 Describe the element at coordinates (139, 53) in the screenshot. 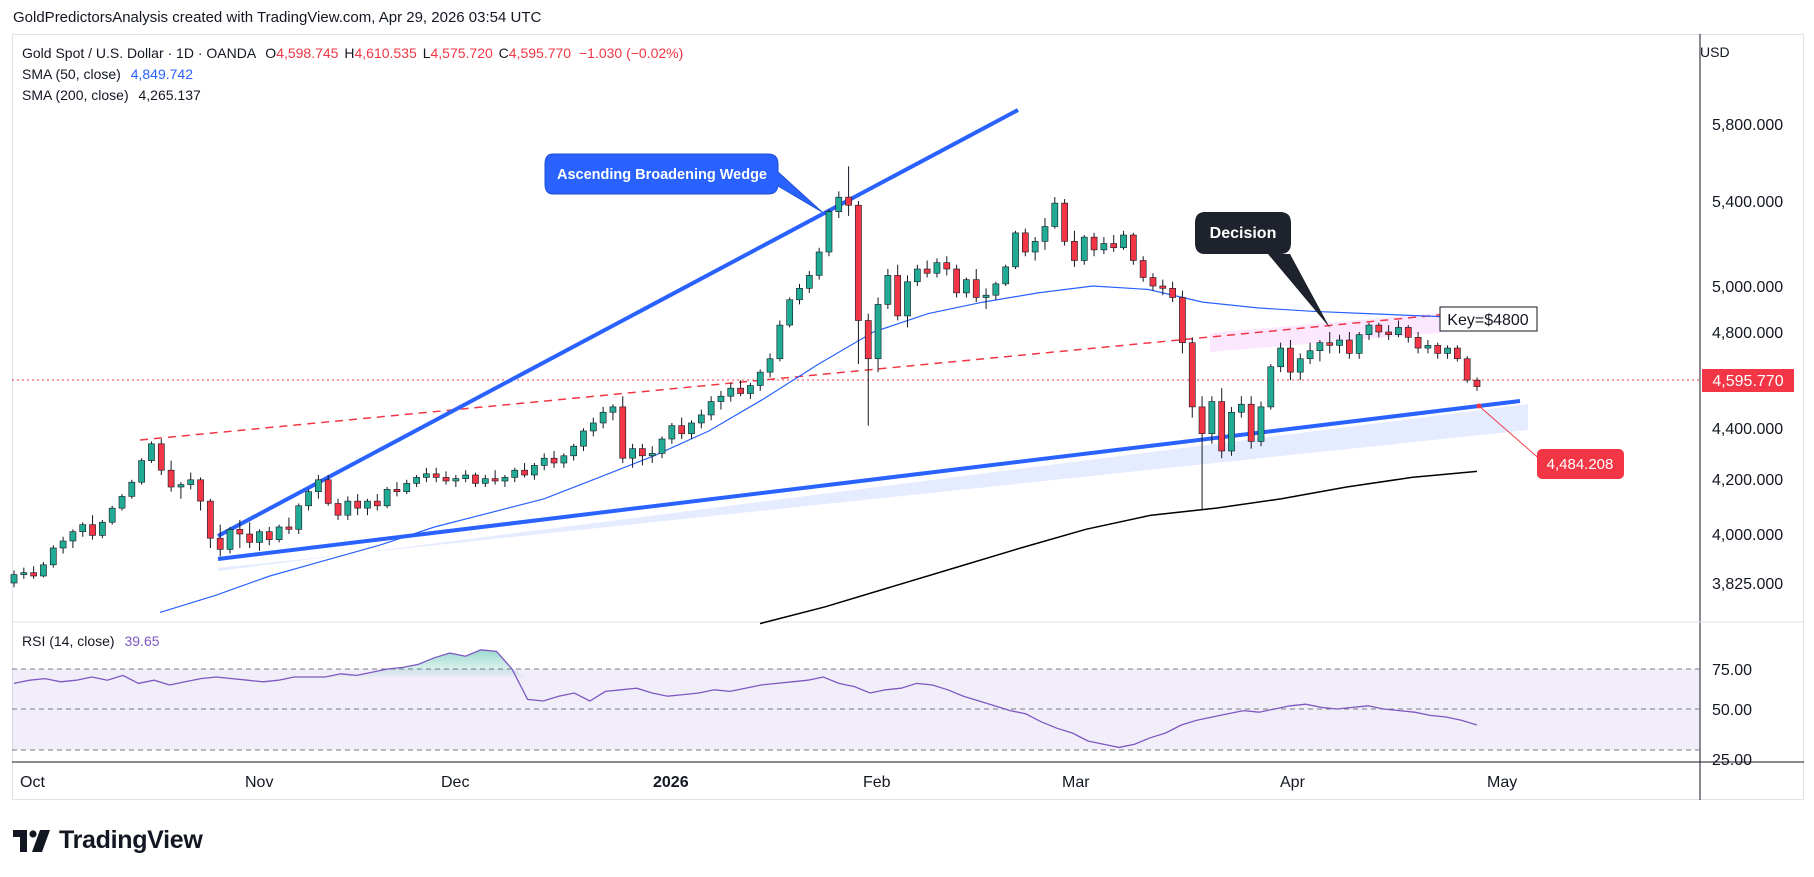

I see `legend-symbol: Gold Spot / U.S. Dollar · 1D · OANDA` at that location.